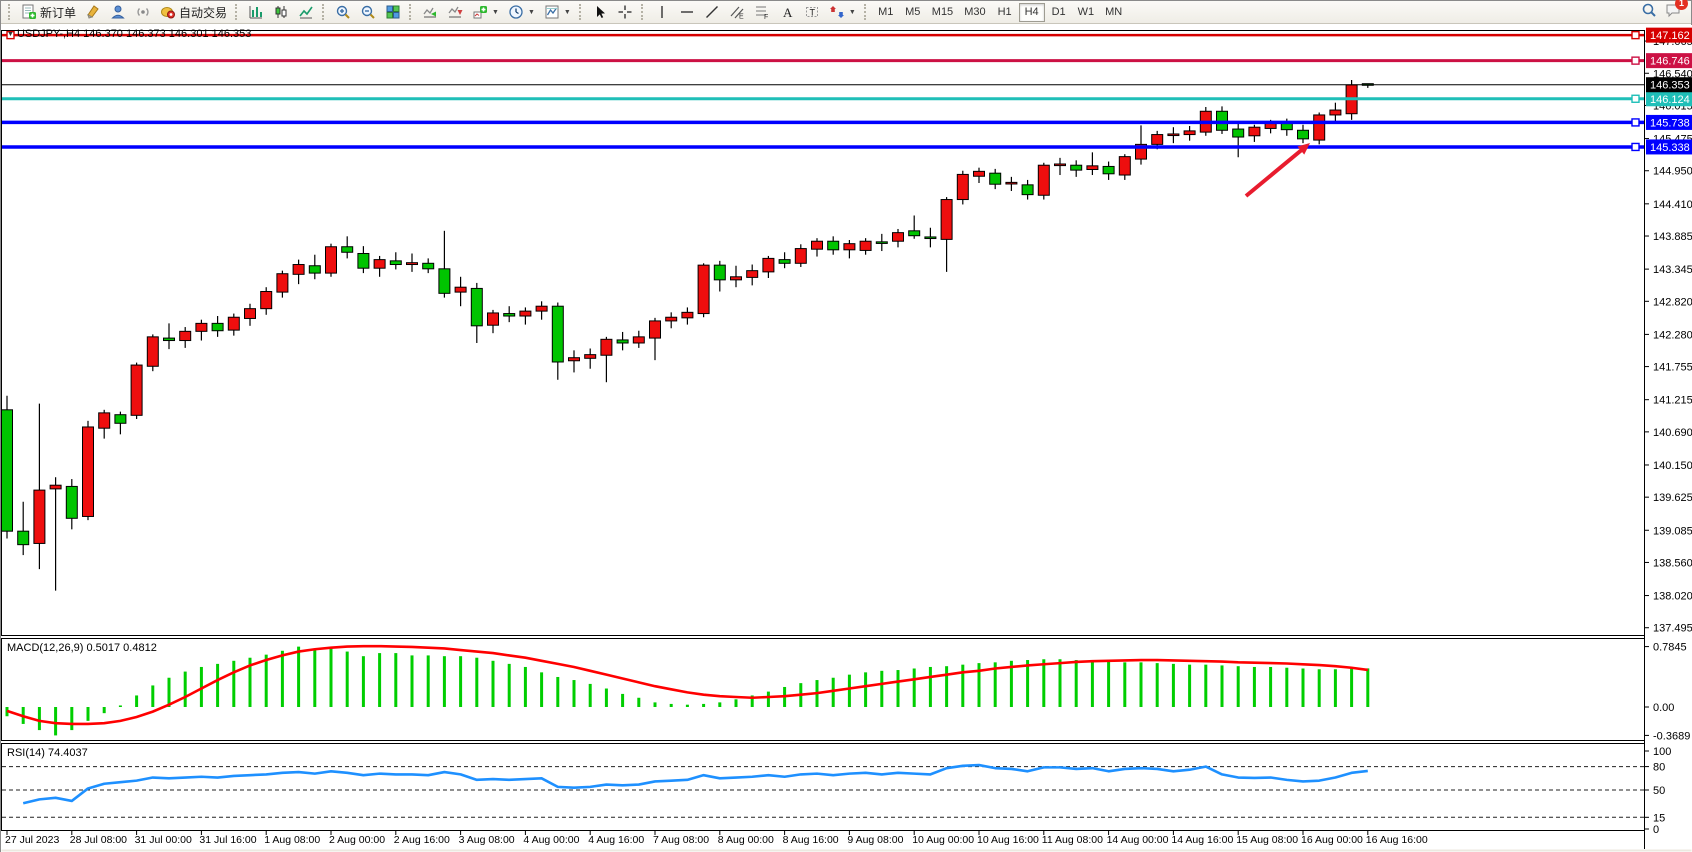  What do you see at coordinates (1676, 11) in the screenshot?
I see `notifications-button: 1` at bounding box center [1676, 11].